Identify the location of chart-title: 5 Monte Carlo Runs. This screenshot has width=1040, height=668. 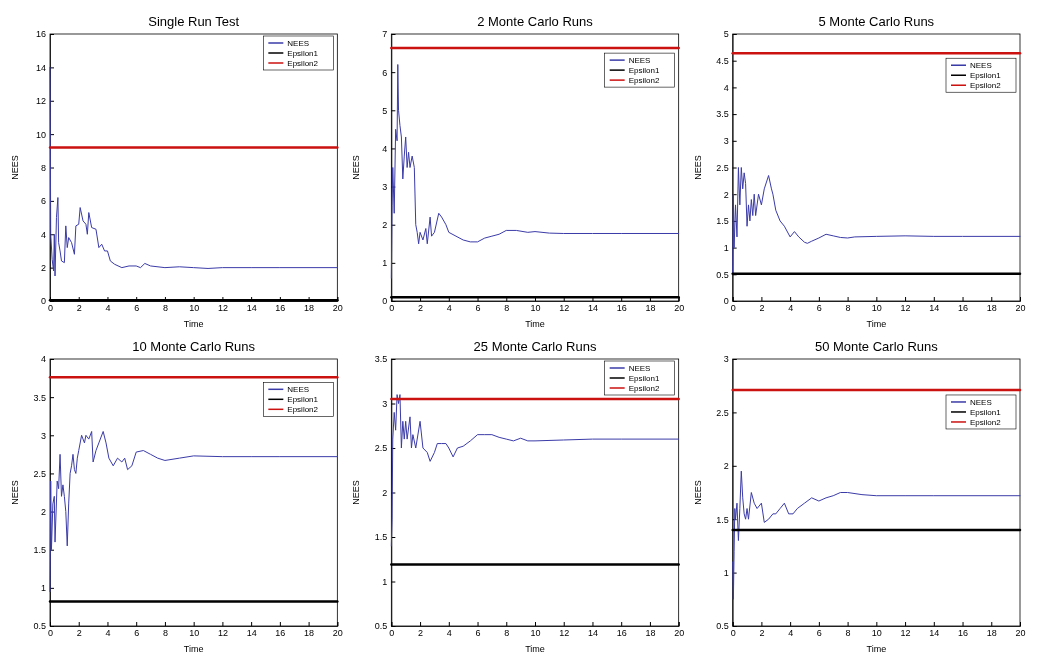
(876, 21).